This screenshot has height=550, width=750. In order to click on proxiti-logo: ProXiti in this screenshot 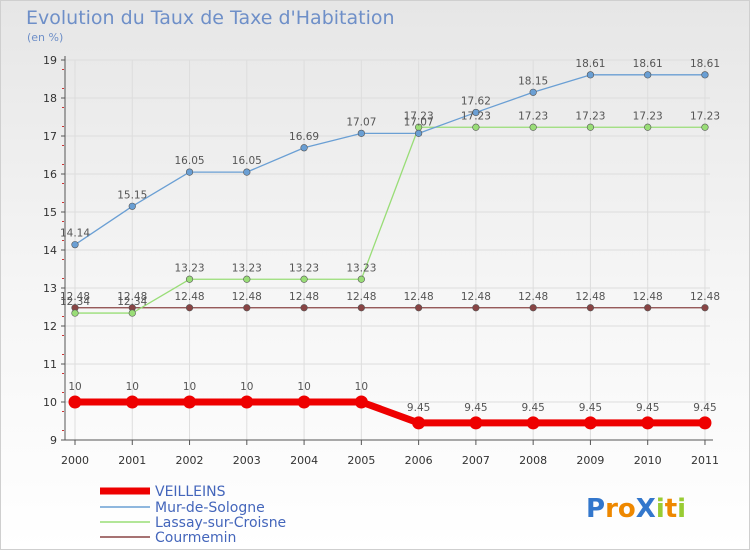, I will do `click(636, 509)`.